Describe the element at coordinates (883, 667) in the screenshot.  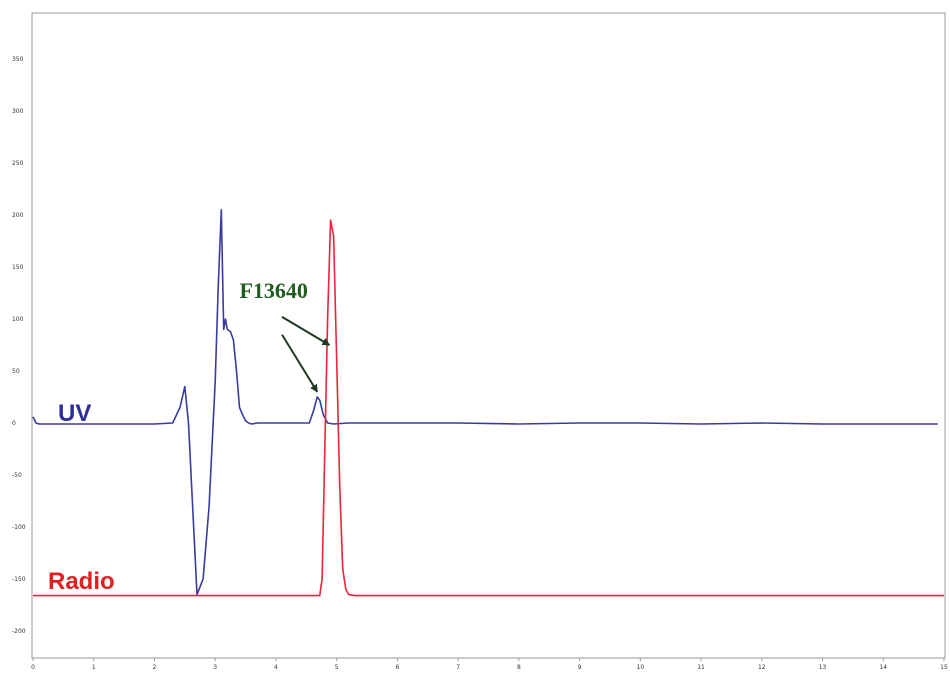
I see `x-tick-label: 14` at that location.